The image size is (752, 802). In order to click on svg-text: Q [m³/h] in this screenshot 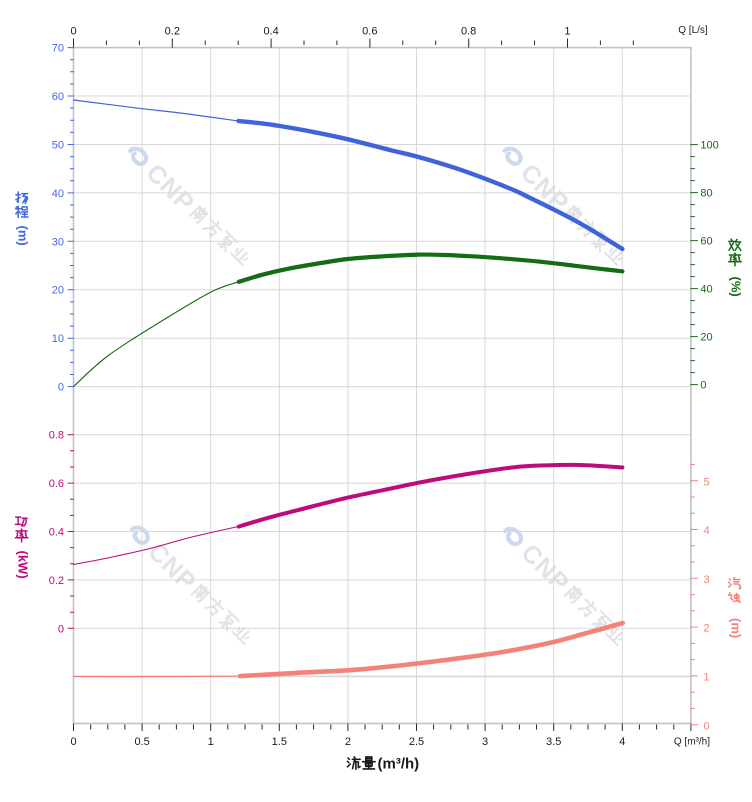, I will do `click(692, 742)`.